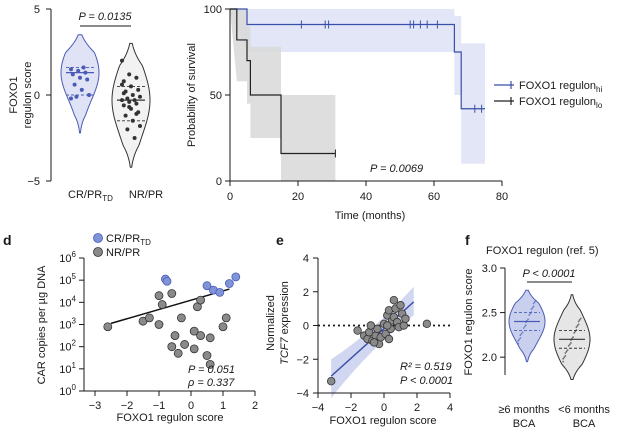 The image size is (631, 439). What do you see at coordinates (65, 259) in the screenshot?
I see `panel-d-ytick-base: 10` at bounding box center [65, 259].